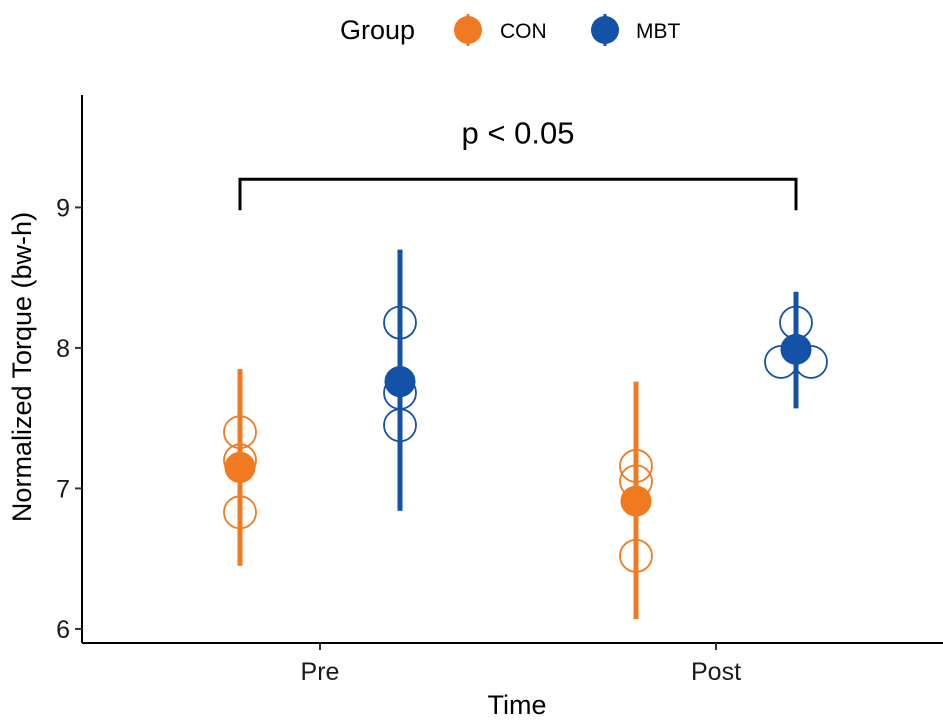  I want to click on y-tick-label: 6, so click(63, 630).